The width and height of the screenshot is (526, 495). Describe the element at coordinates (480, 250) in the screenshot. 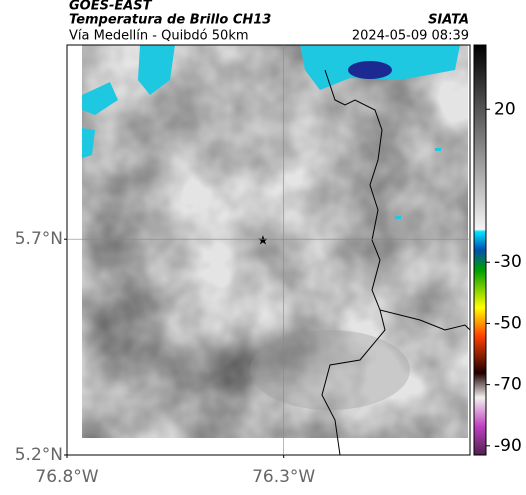

I see `colorbar` at that location.